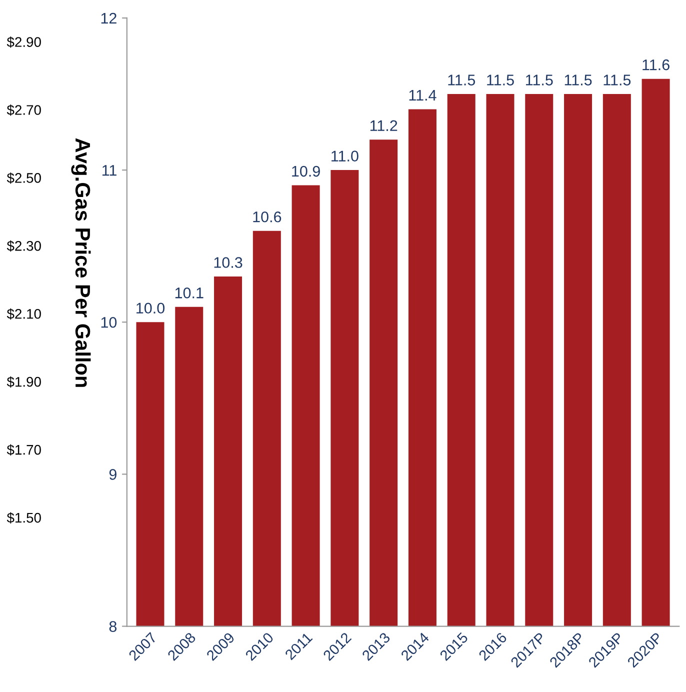 This screenshot has height=692, width=686. What do you see at coordinates (267, 216) in the screenshot?
I see `data-label: 10.6` at bounding box center [267, 216].